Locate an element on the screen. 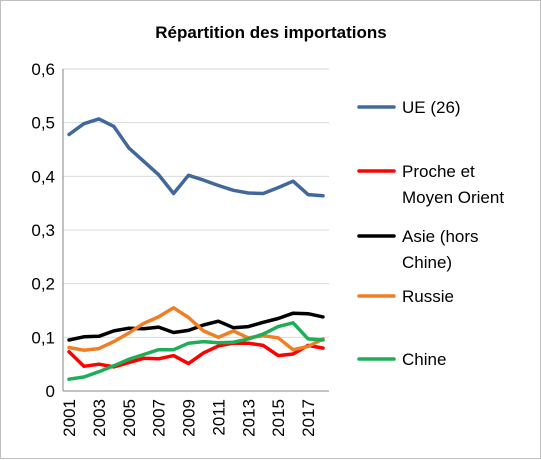 The height and width of the screenshot is (460, 541). x-tick-label: 2009 is located at coordinates (189, 418).